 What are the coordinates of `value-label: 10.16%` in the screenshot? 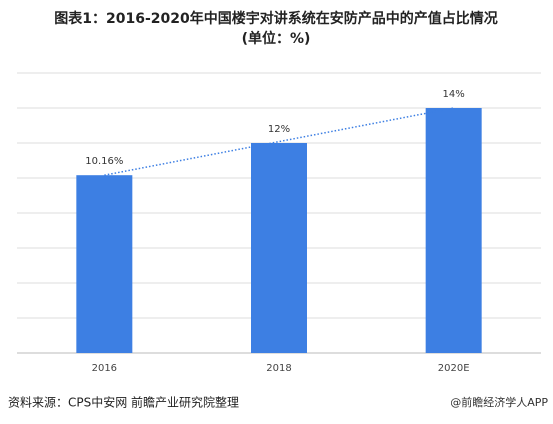 It's located at (104, 161).